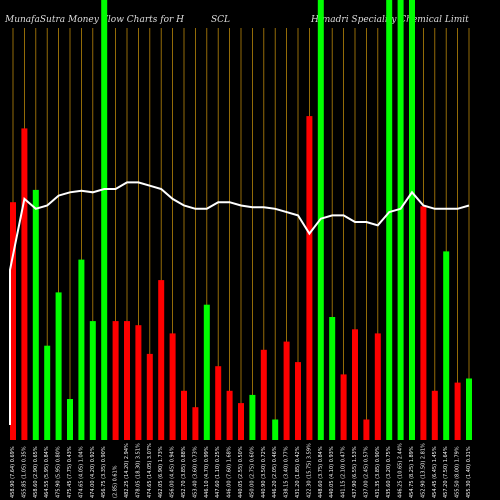  Describe the element at coordinates (13, 472) in the screenshot. I see `bar-value-label: 458.90 (7.64) 0.69%` at that location.